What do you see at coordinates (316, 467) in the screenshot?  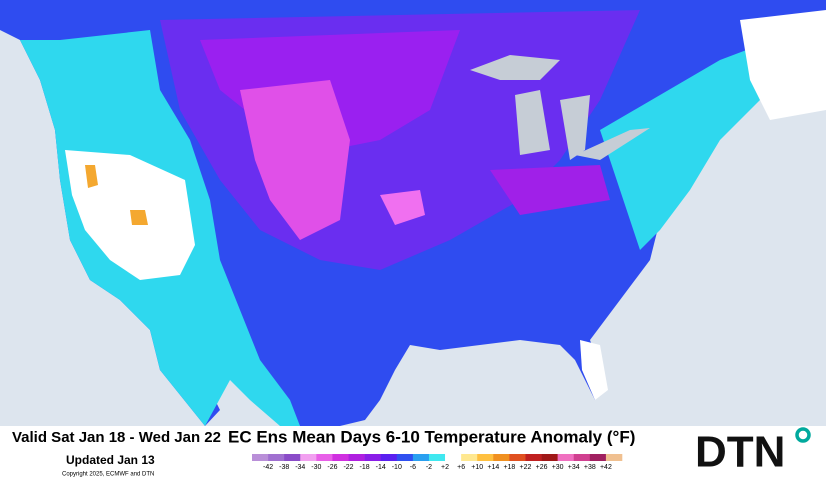 I see `legend-label: -30` at bounding box center [316, 467].